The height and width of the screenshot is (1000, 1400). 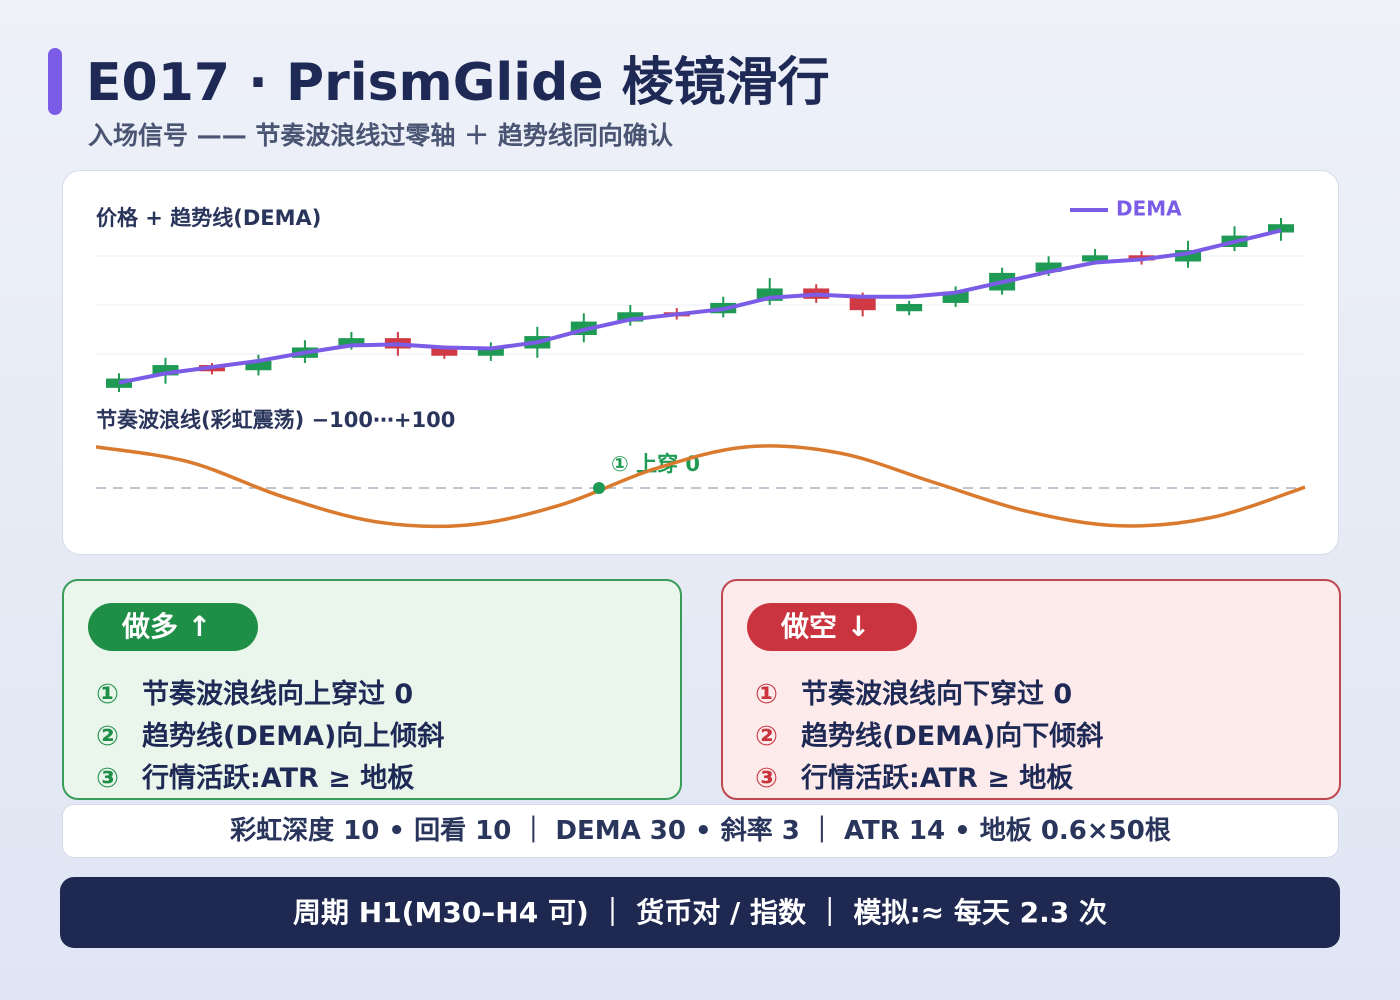 What do you see at coordinates (655, 464) in the screenshot?
I see `annotation: ① 上穿 0` at bounding box center [655, 464].